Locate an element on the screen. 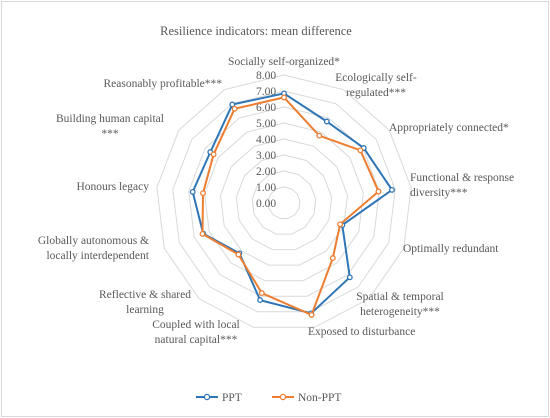 The image size is (550, 418). legend-label: Non-PPT is located at coordinates (319, 398).